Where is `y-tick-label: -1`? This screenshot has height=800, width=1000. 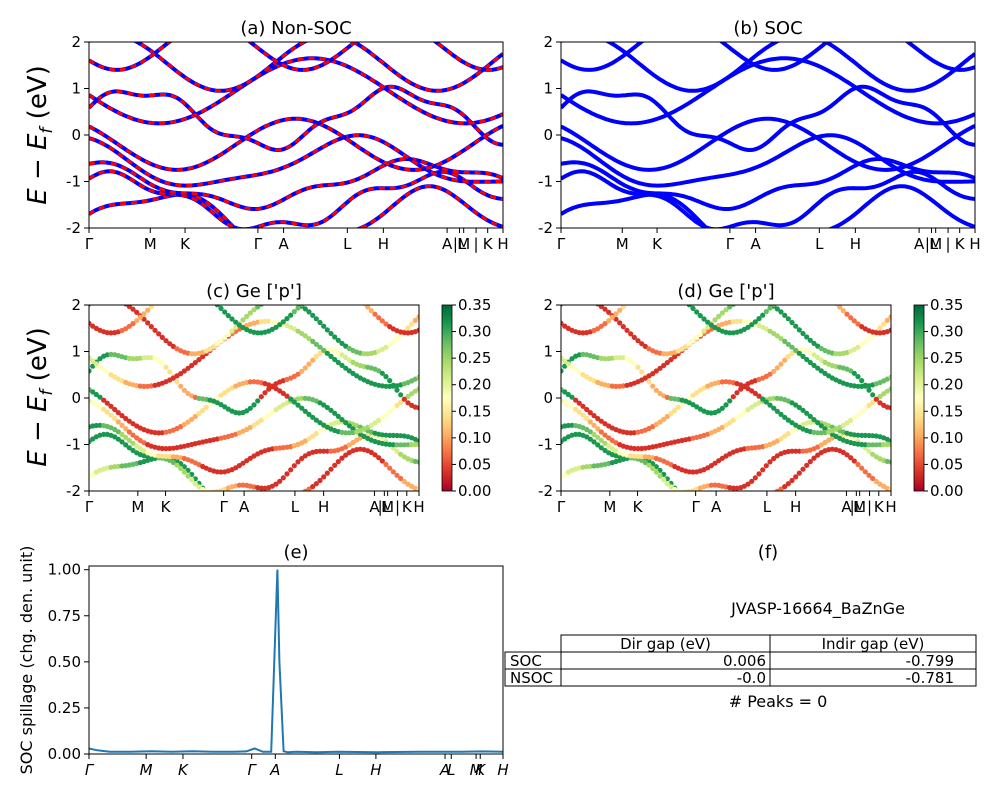 y-tick-label: -1 is located at coordinates (545, 445).